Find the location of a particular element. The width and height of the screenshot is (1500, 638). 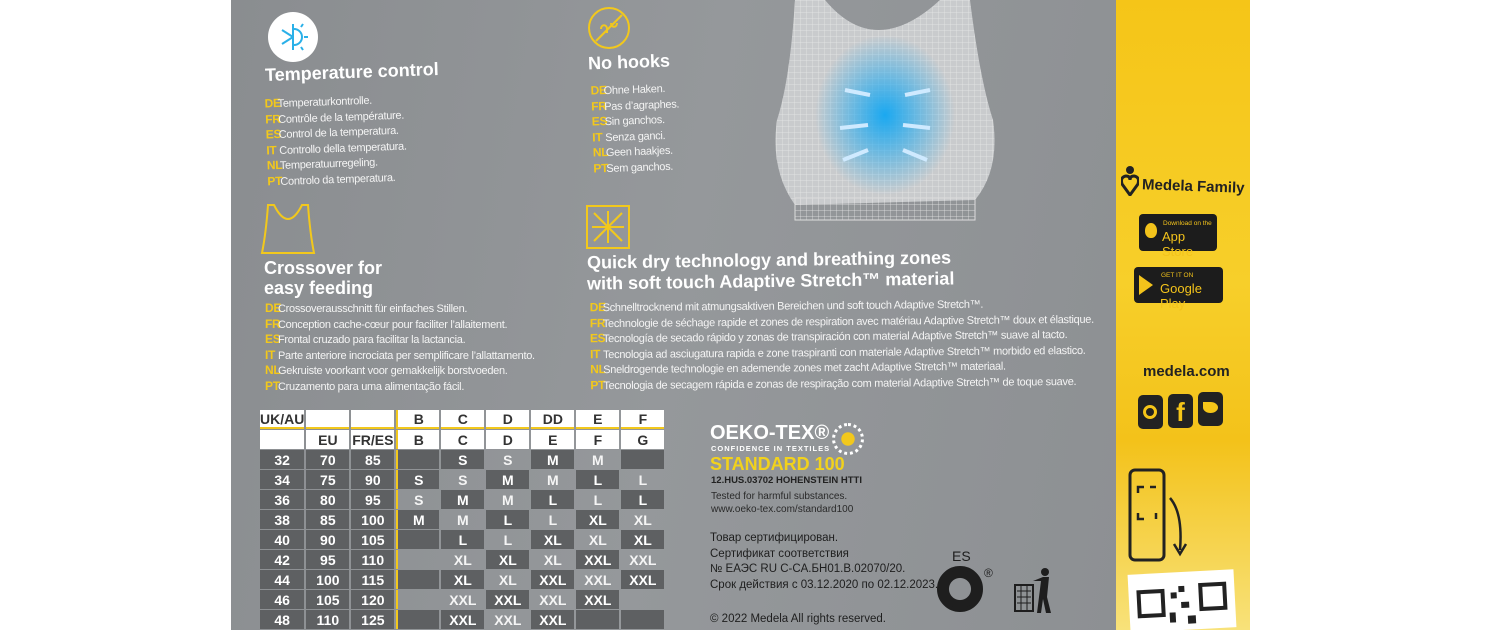

qr-code is located at coordinates (1182, 601).